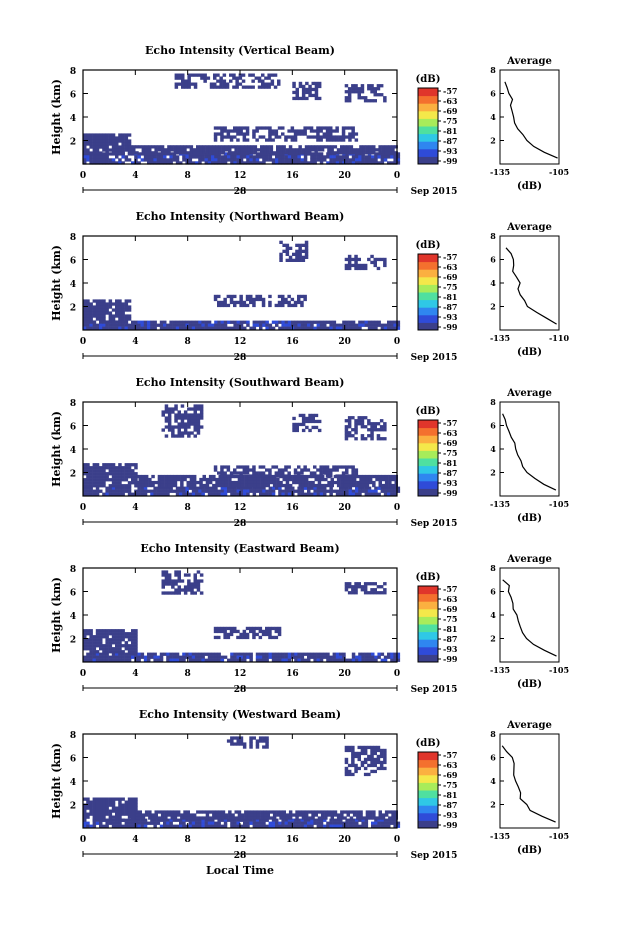 This screenshot has width=618, height=933. I want to click on average-y-tick-label: 8, so click(493, 236).